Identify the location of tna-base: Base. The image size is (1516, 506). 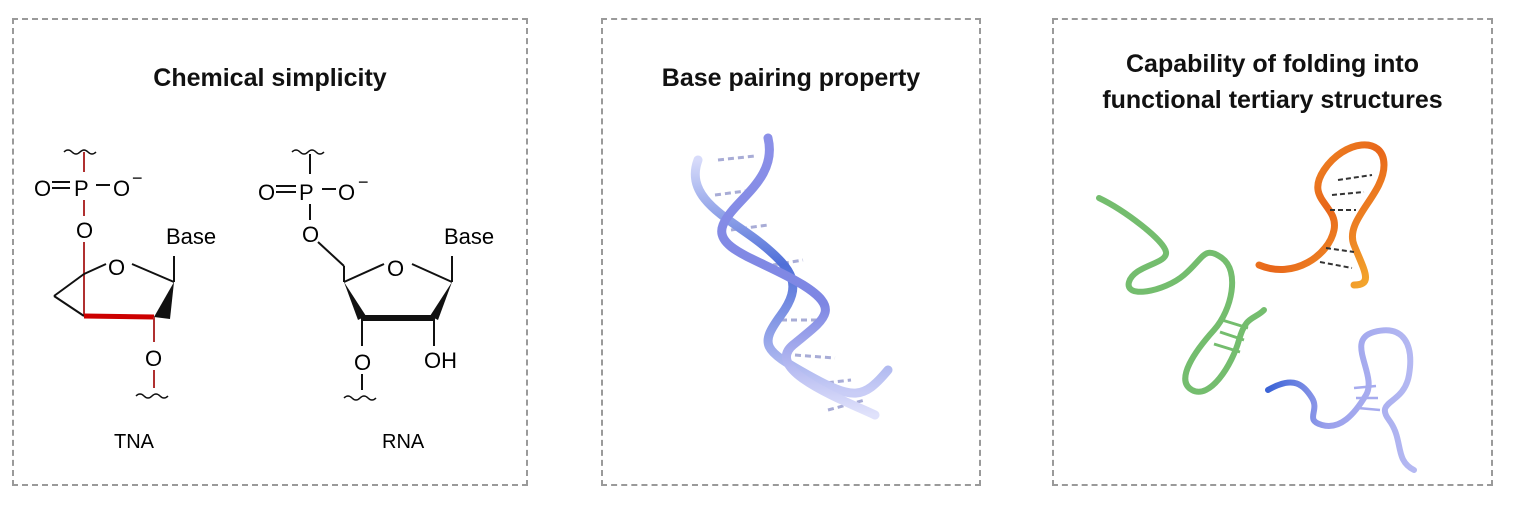
(191, 236).